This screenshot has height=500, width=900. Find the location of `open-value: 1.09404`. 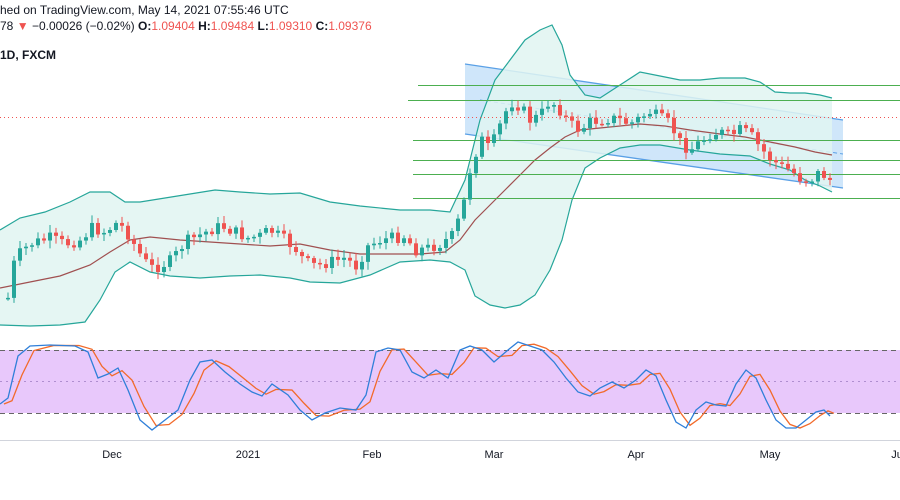

open-value: 1.09404 is located at coordinates (173, 26).